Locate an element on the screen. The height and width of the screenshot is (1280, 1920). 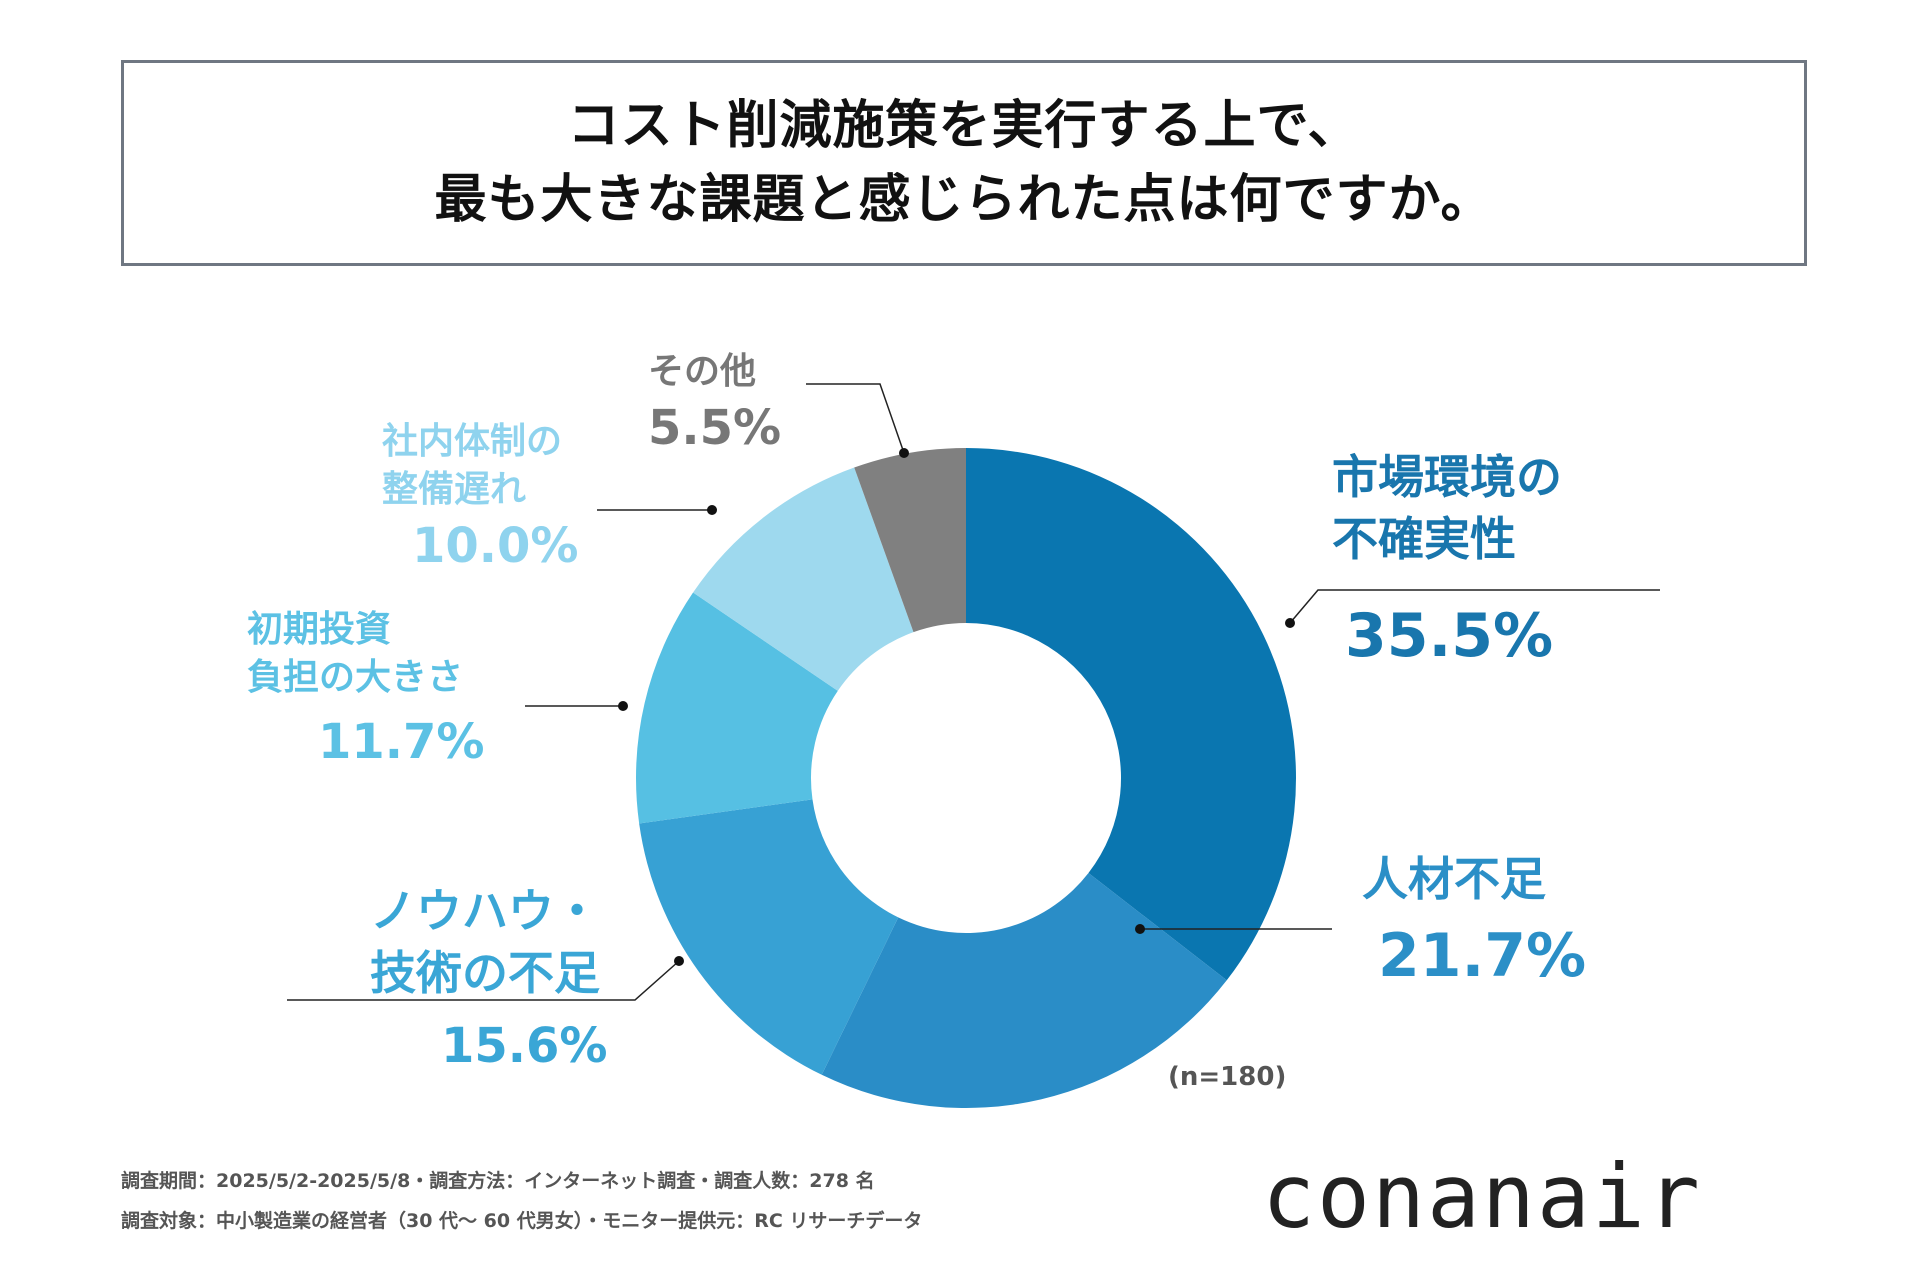
value-initial-investment: 11.7% is located at coordinates (401, 742).